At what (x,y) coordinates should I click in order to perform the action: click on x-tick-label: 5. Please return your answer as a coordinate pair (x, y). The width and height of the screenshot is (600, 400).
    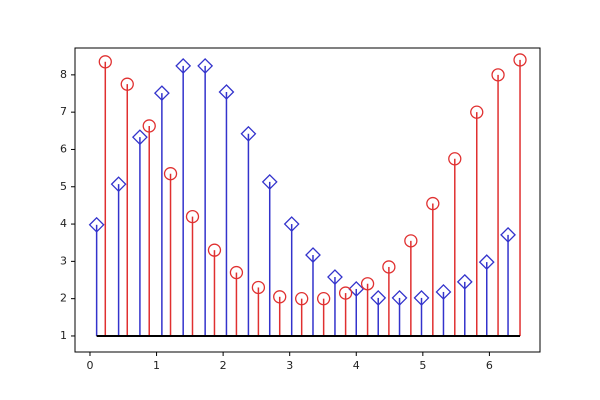
    Looking at the image, I should click on (422, 365).